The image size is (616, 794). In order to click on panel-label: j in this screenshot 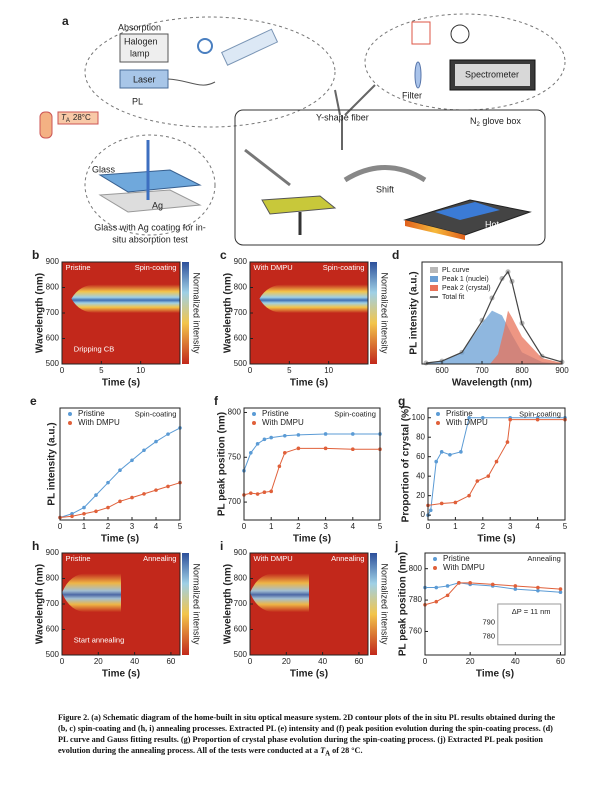, I will do `click(396, 546)`.